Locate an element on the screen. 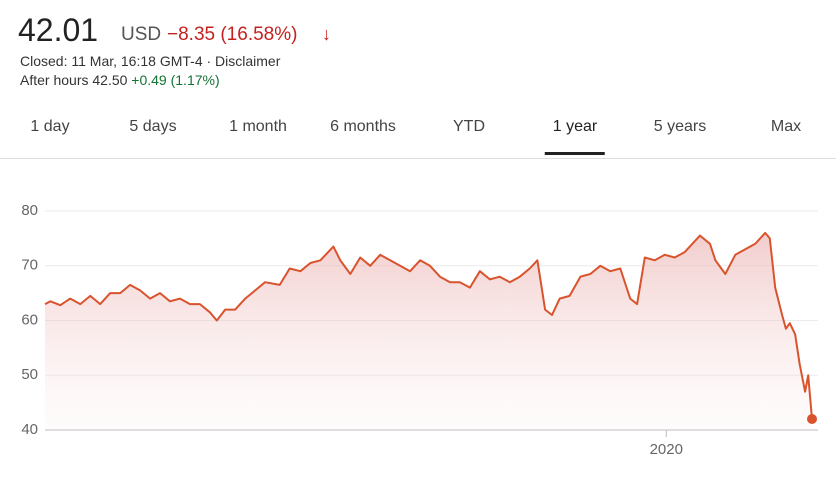  currency: USD is located at coordinates (141, 34).